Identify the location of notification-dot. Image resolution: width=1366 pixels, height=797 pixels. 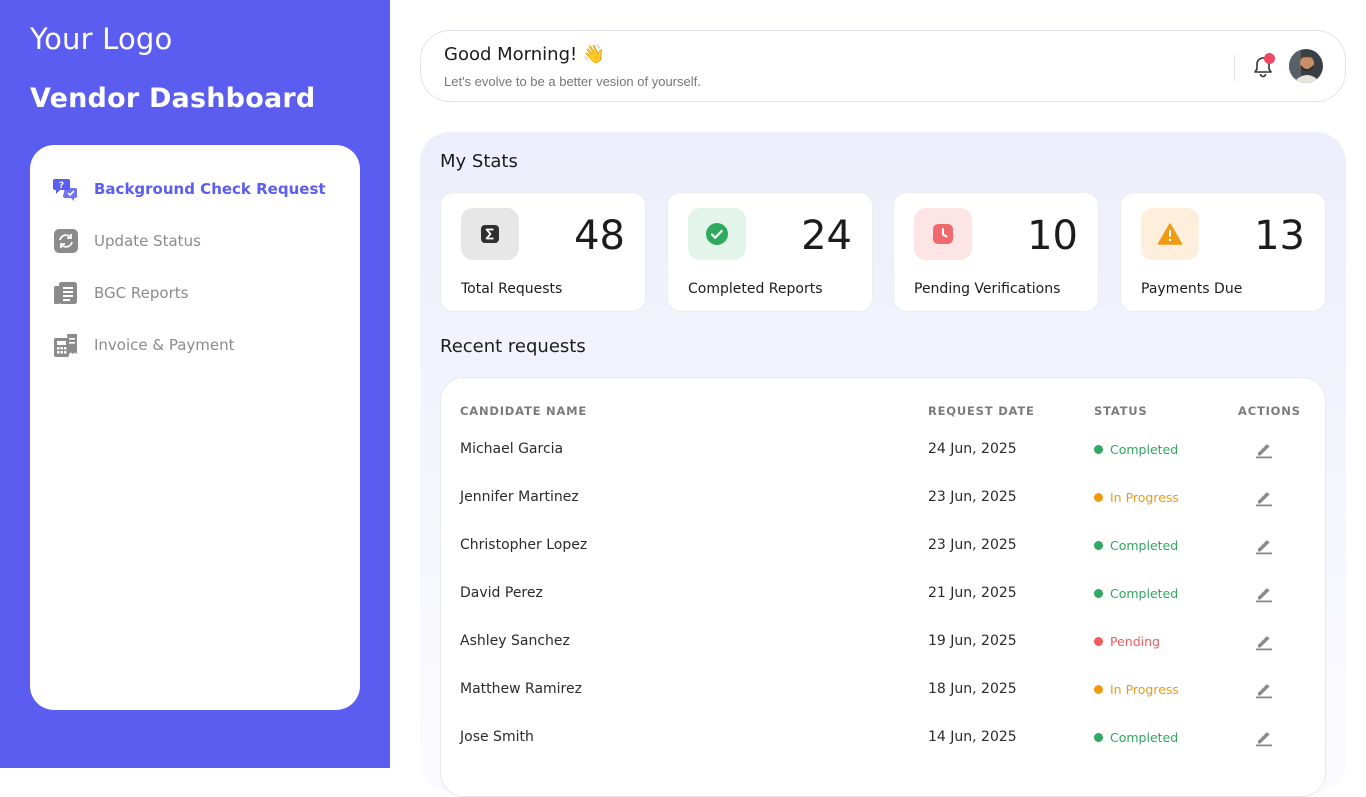
(1269, 58).